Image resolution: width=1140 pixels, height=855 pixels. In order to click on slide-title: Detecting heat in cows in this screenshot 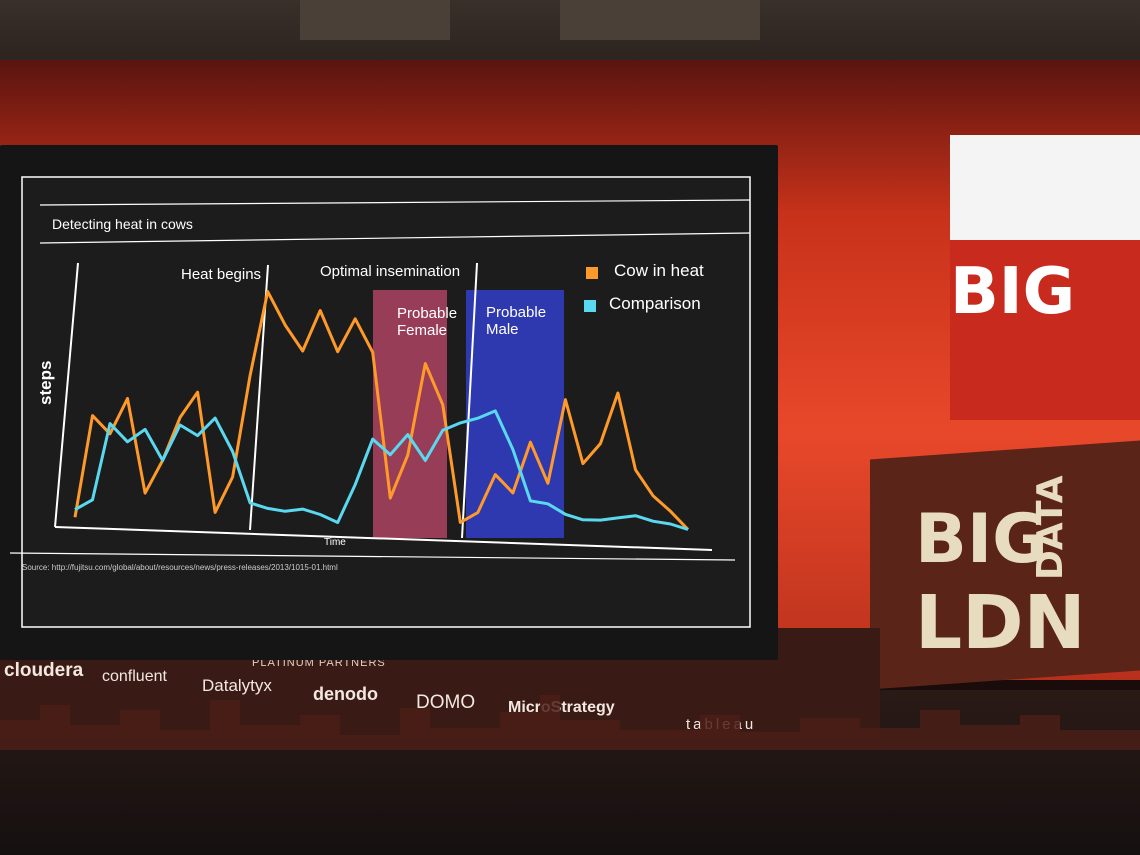, I will do `click(122, 224)`.